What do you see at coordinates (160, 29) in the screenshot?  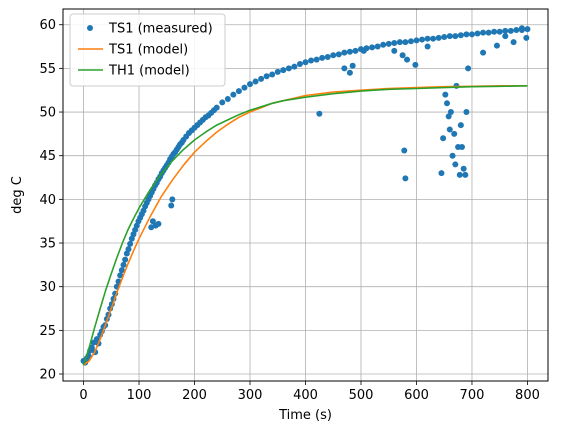 I see `legend-label: TS1 (measured)` at bounding box center [160, 29].